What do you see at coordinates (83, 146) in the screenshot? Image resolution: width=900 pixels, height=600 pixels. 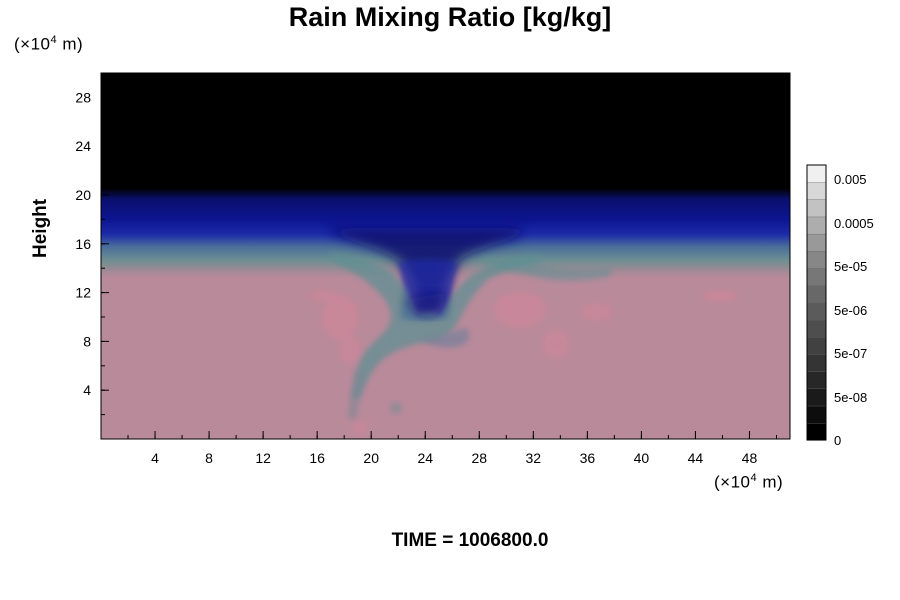 I see `y-tick-label: 24` at bounding box center [83, 146].